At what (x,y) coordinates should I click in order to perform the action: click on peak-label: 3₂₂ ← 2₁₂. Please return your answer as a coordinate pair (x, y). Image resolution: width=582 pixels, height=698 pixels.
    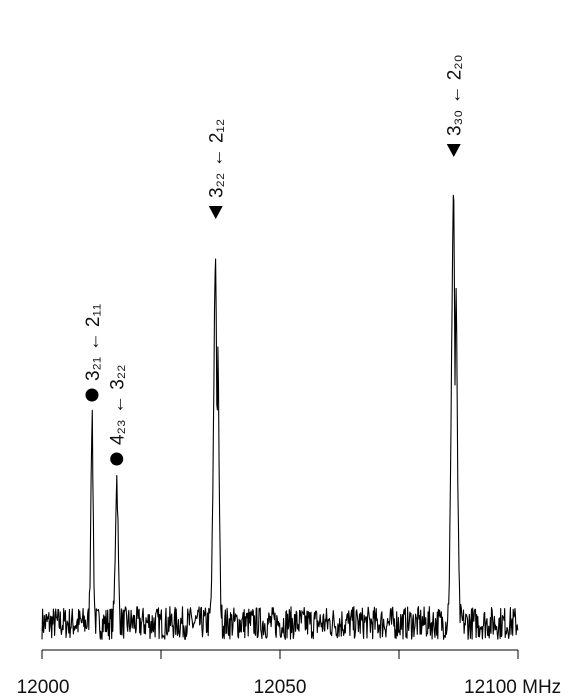
    Looking at the image, I should click on (217, 158).